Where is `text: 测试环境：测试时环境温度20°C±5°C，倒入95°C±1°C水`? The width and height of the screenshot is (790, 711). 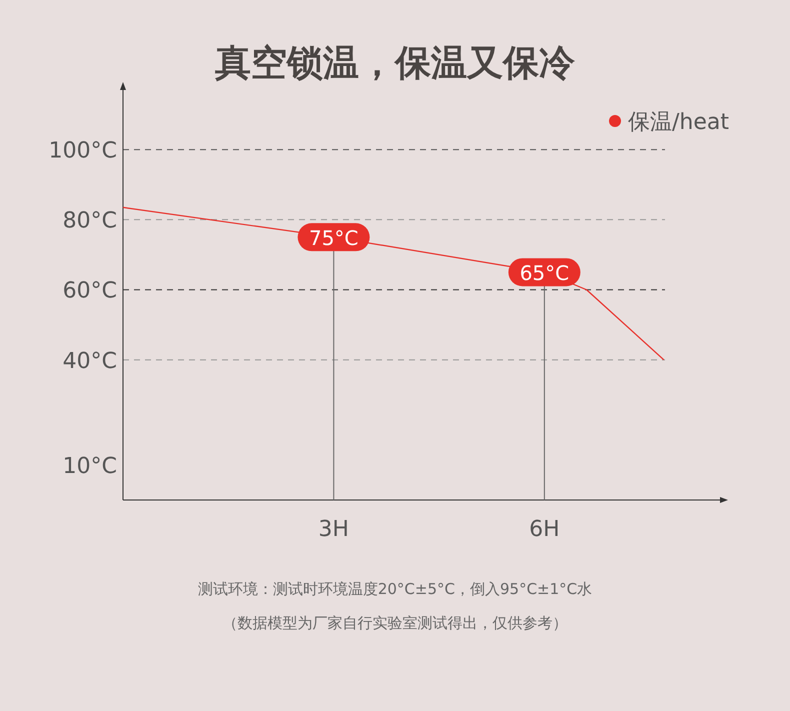 text: 测试环境：测试时环境温度20°C±5°C，倒入95°C±1°C水 is located at coordinates (395, 589).